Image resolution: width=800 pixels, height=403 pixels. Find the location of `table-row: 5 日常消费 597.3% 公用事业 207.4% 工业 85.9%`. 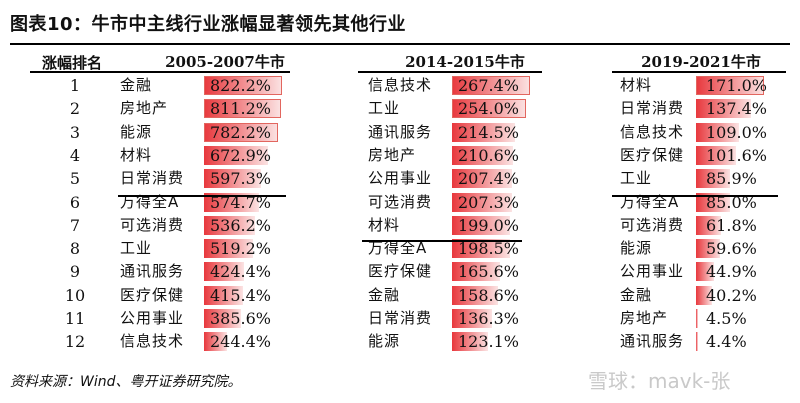

table-row: 5 日常消费 597.3% 公用事业 207.4% 工业 85.9% is located at coordinates (400, 178).